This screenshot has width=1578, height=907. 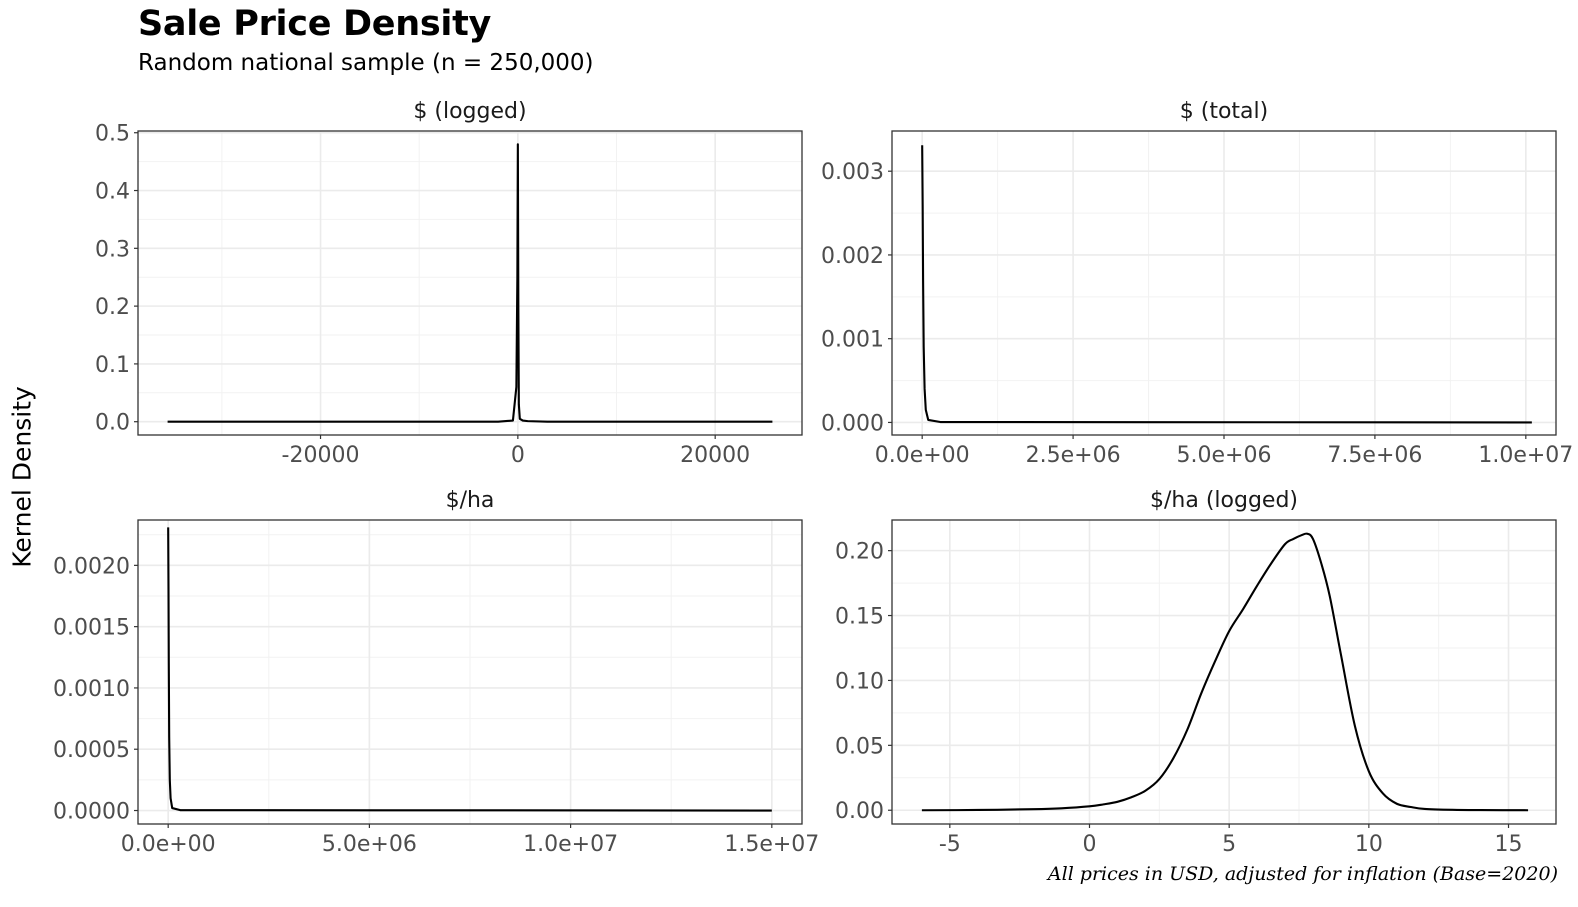 What do you see at coordinates (859, 617) in the screenshot?
I see `y-tick-label: 0.15` at bounding box center [859, 617].